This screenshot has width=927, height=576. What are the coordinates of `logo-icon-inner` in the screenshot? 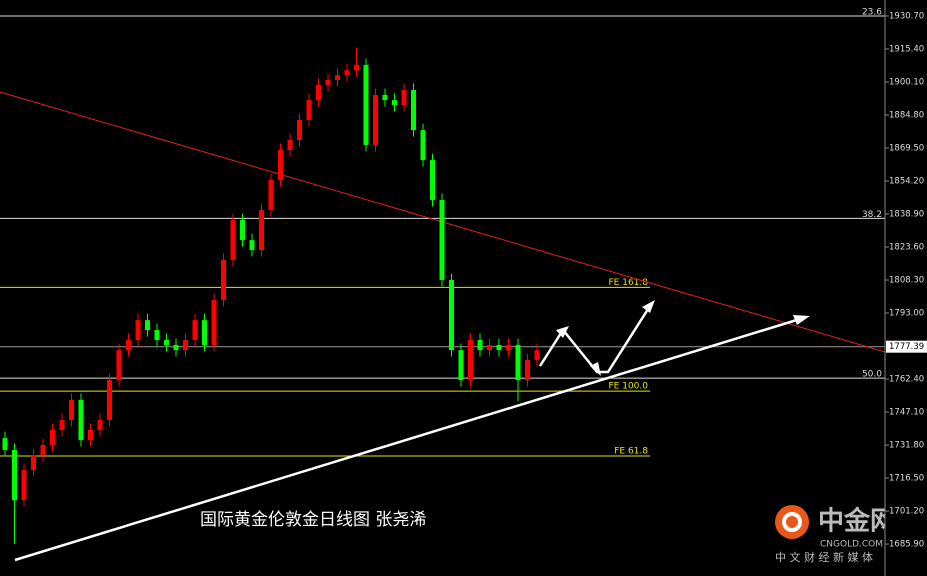 It's located at (792, 522).